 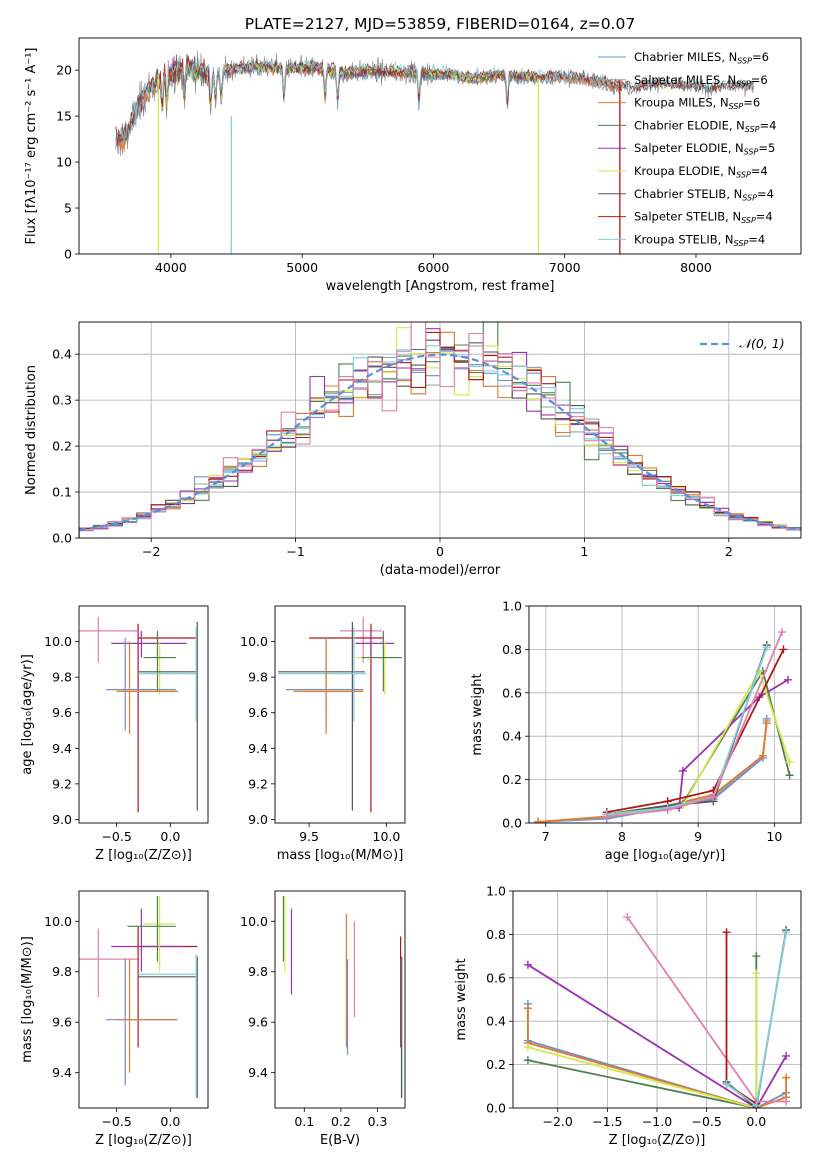 What do you see at coordinates (440, 551) in the screenshot?
I see `x-tick-label: 0` at bounding box center [440, 551].